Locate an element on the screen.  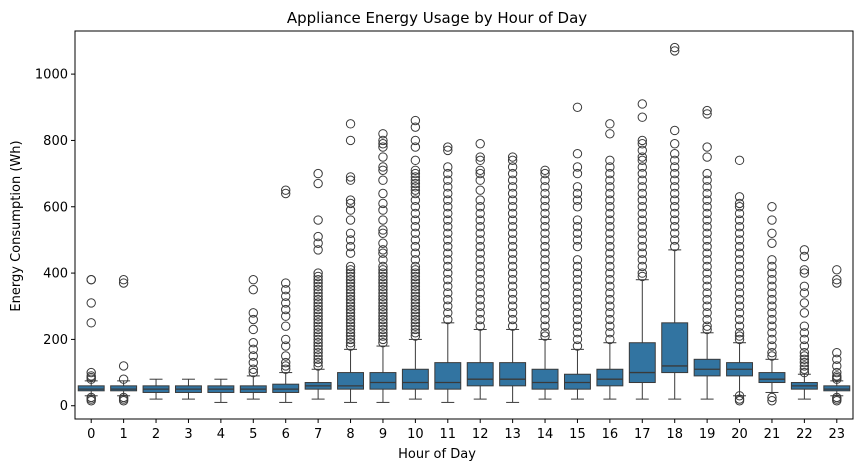
x-tick-label: 9 is located at coordinates (383, 434).